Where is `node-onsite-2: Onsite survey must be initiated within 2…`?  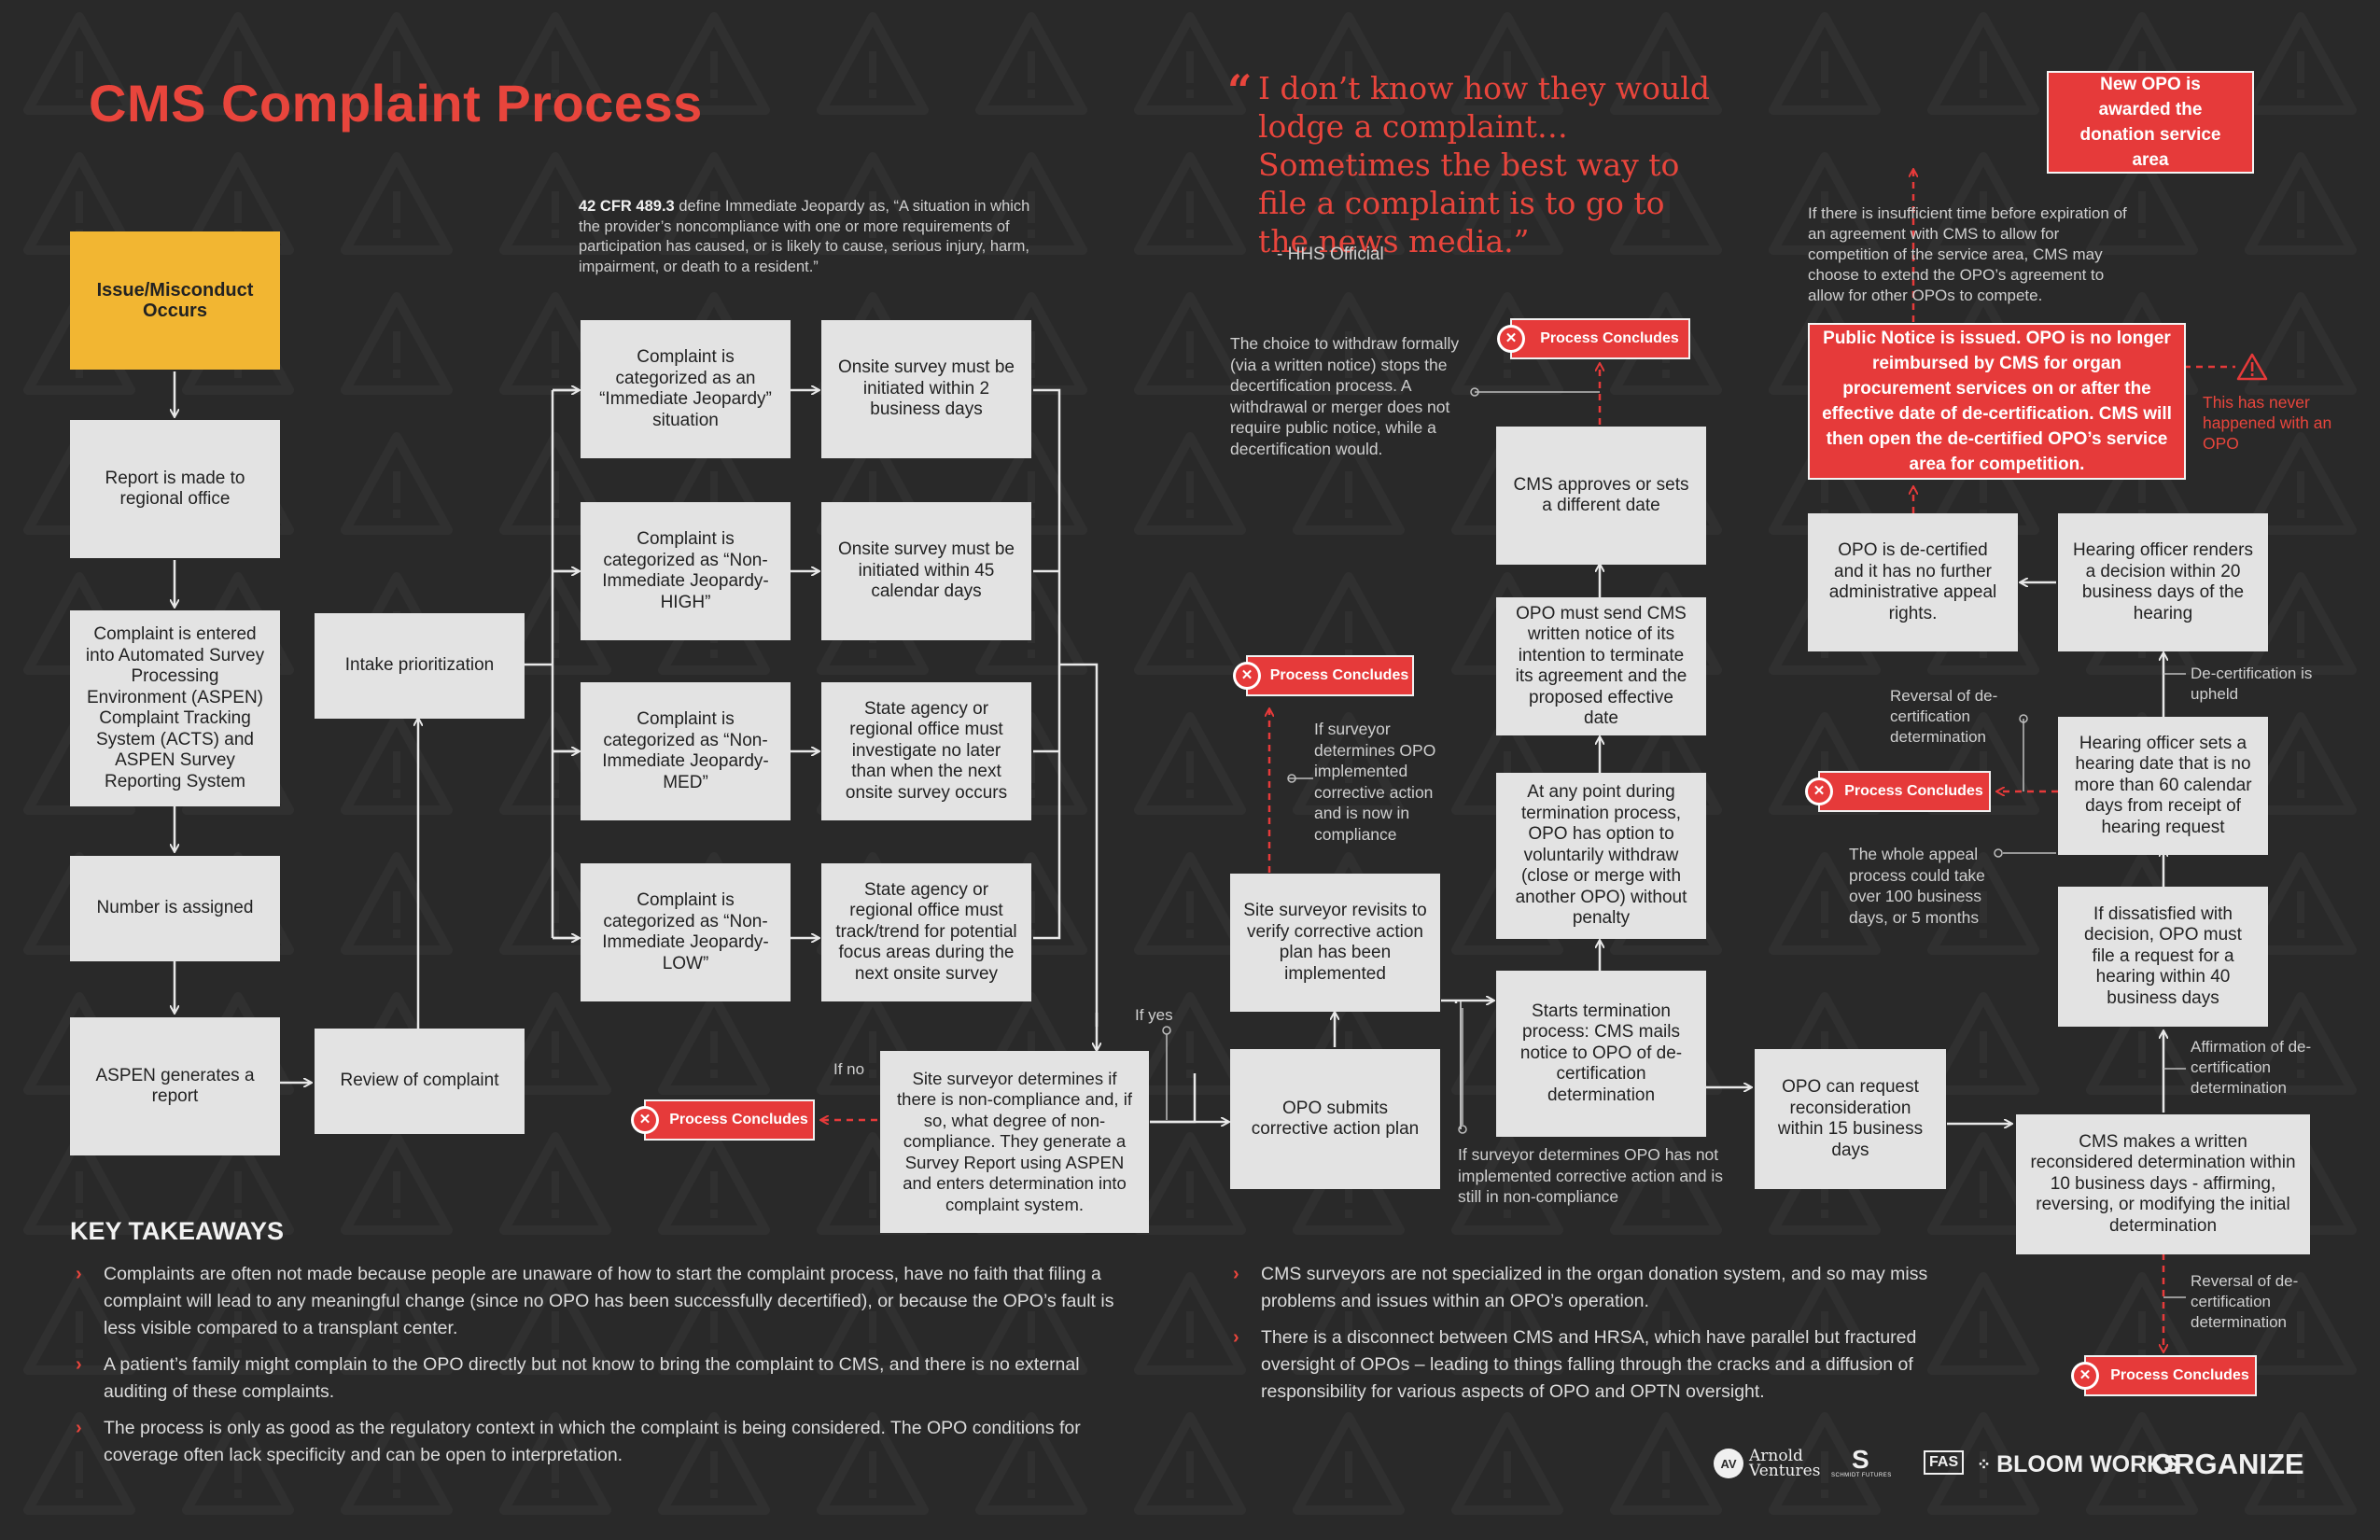
node-onsite-2: Onsite survey must be initiated within 2… is located at coordinates (926, 389).